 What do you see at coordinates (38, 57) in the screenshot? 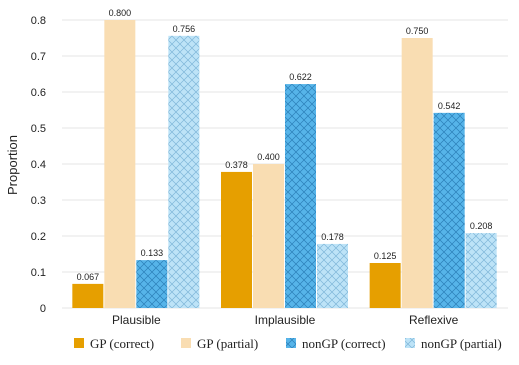
I see `y-tick-label: 0.7` at bounding box center [38, 57].